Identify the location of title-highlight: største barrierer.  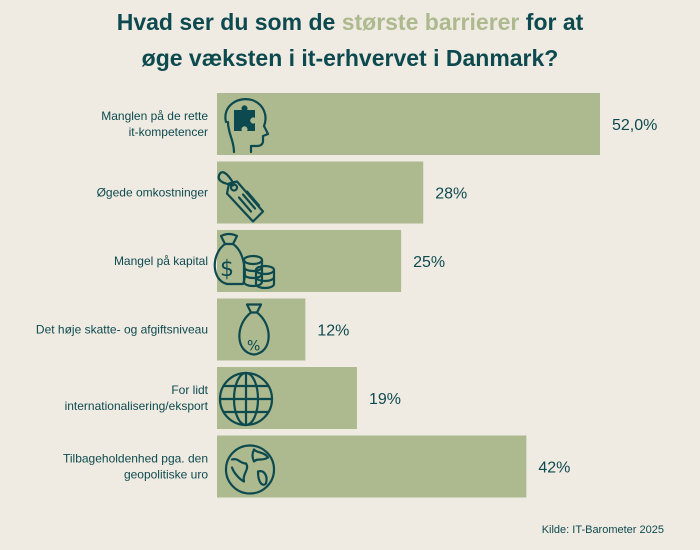
(430, 22).